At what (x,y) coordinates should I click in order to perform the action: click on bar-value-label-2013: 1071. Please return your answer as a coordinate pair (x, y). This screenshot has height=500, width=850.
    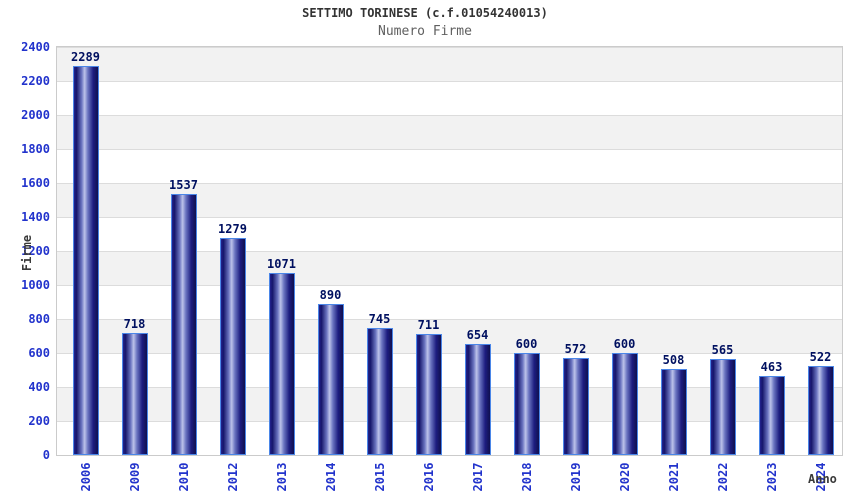
    Looking at the image, I should click on (281, 264).